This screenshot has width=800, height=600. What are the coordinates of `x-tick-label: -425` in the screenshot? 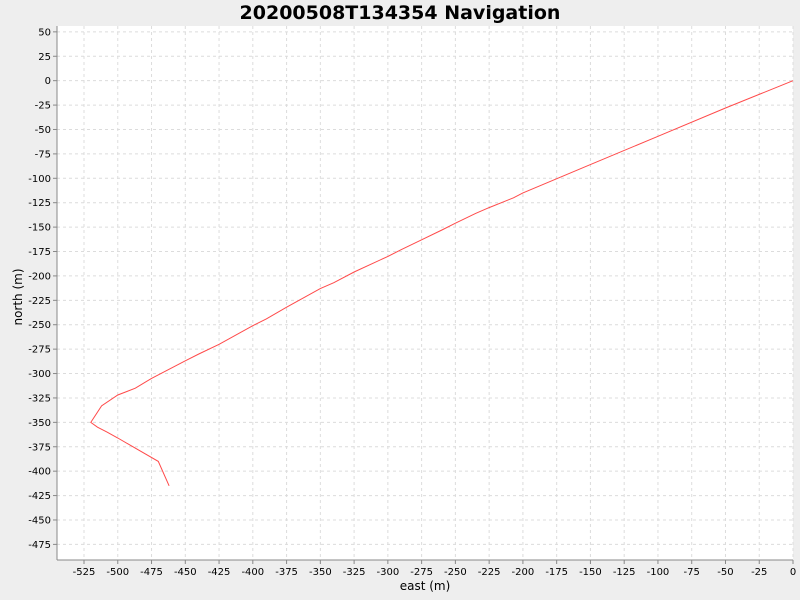 It's located at (219, 572).